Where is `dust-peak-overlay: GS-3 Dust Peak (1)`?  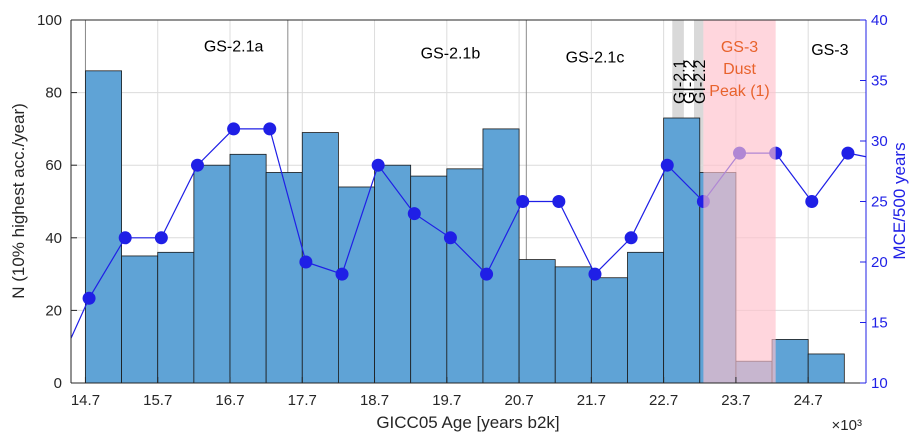
dust-peak-overlay: GS-3 Dust Peak (1) is located at coordinates (739, 201).